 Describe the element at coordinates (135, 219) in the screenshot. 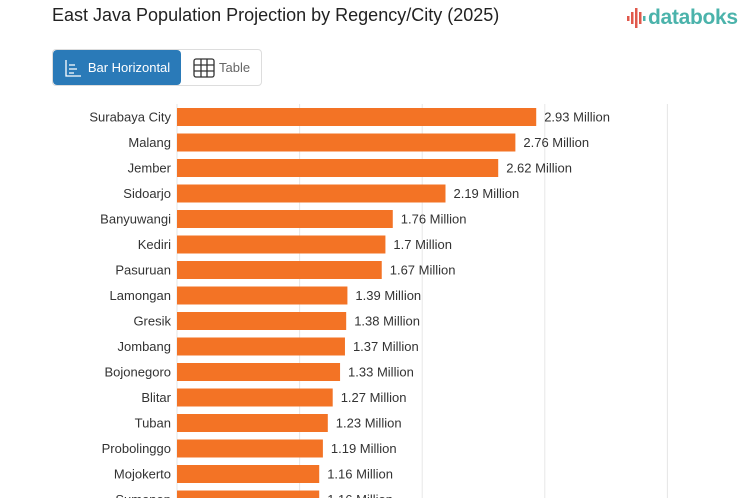

I see `category-label: Banyuwangi` at that location.